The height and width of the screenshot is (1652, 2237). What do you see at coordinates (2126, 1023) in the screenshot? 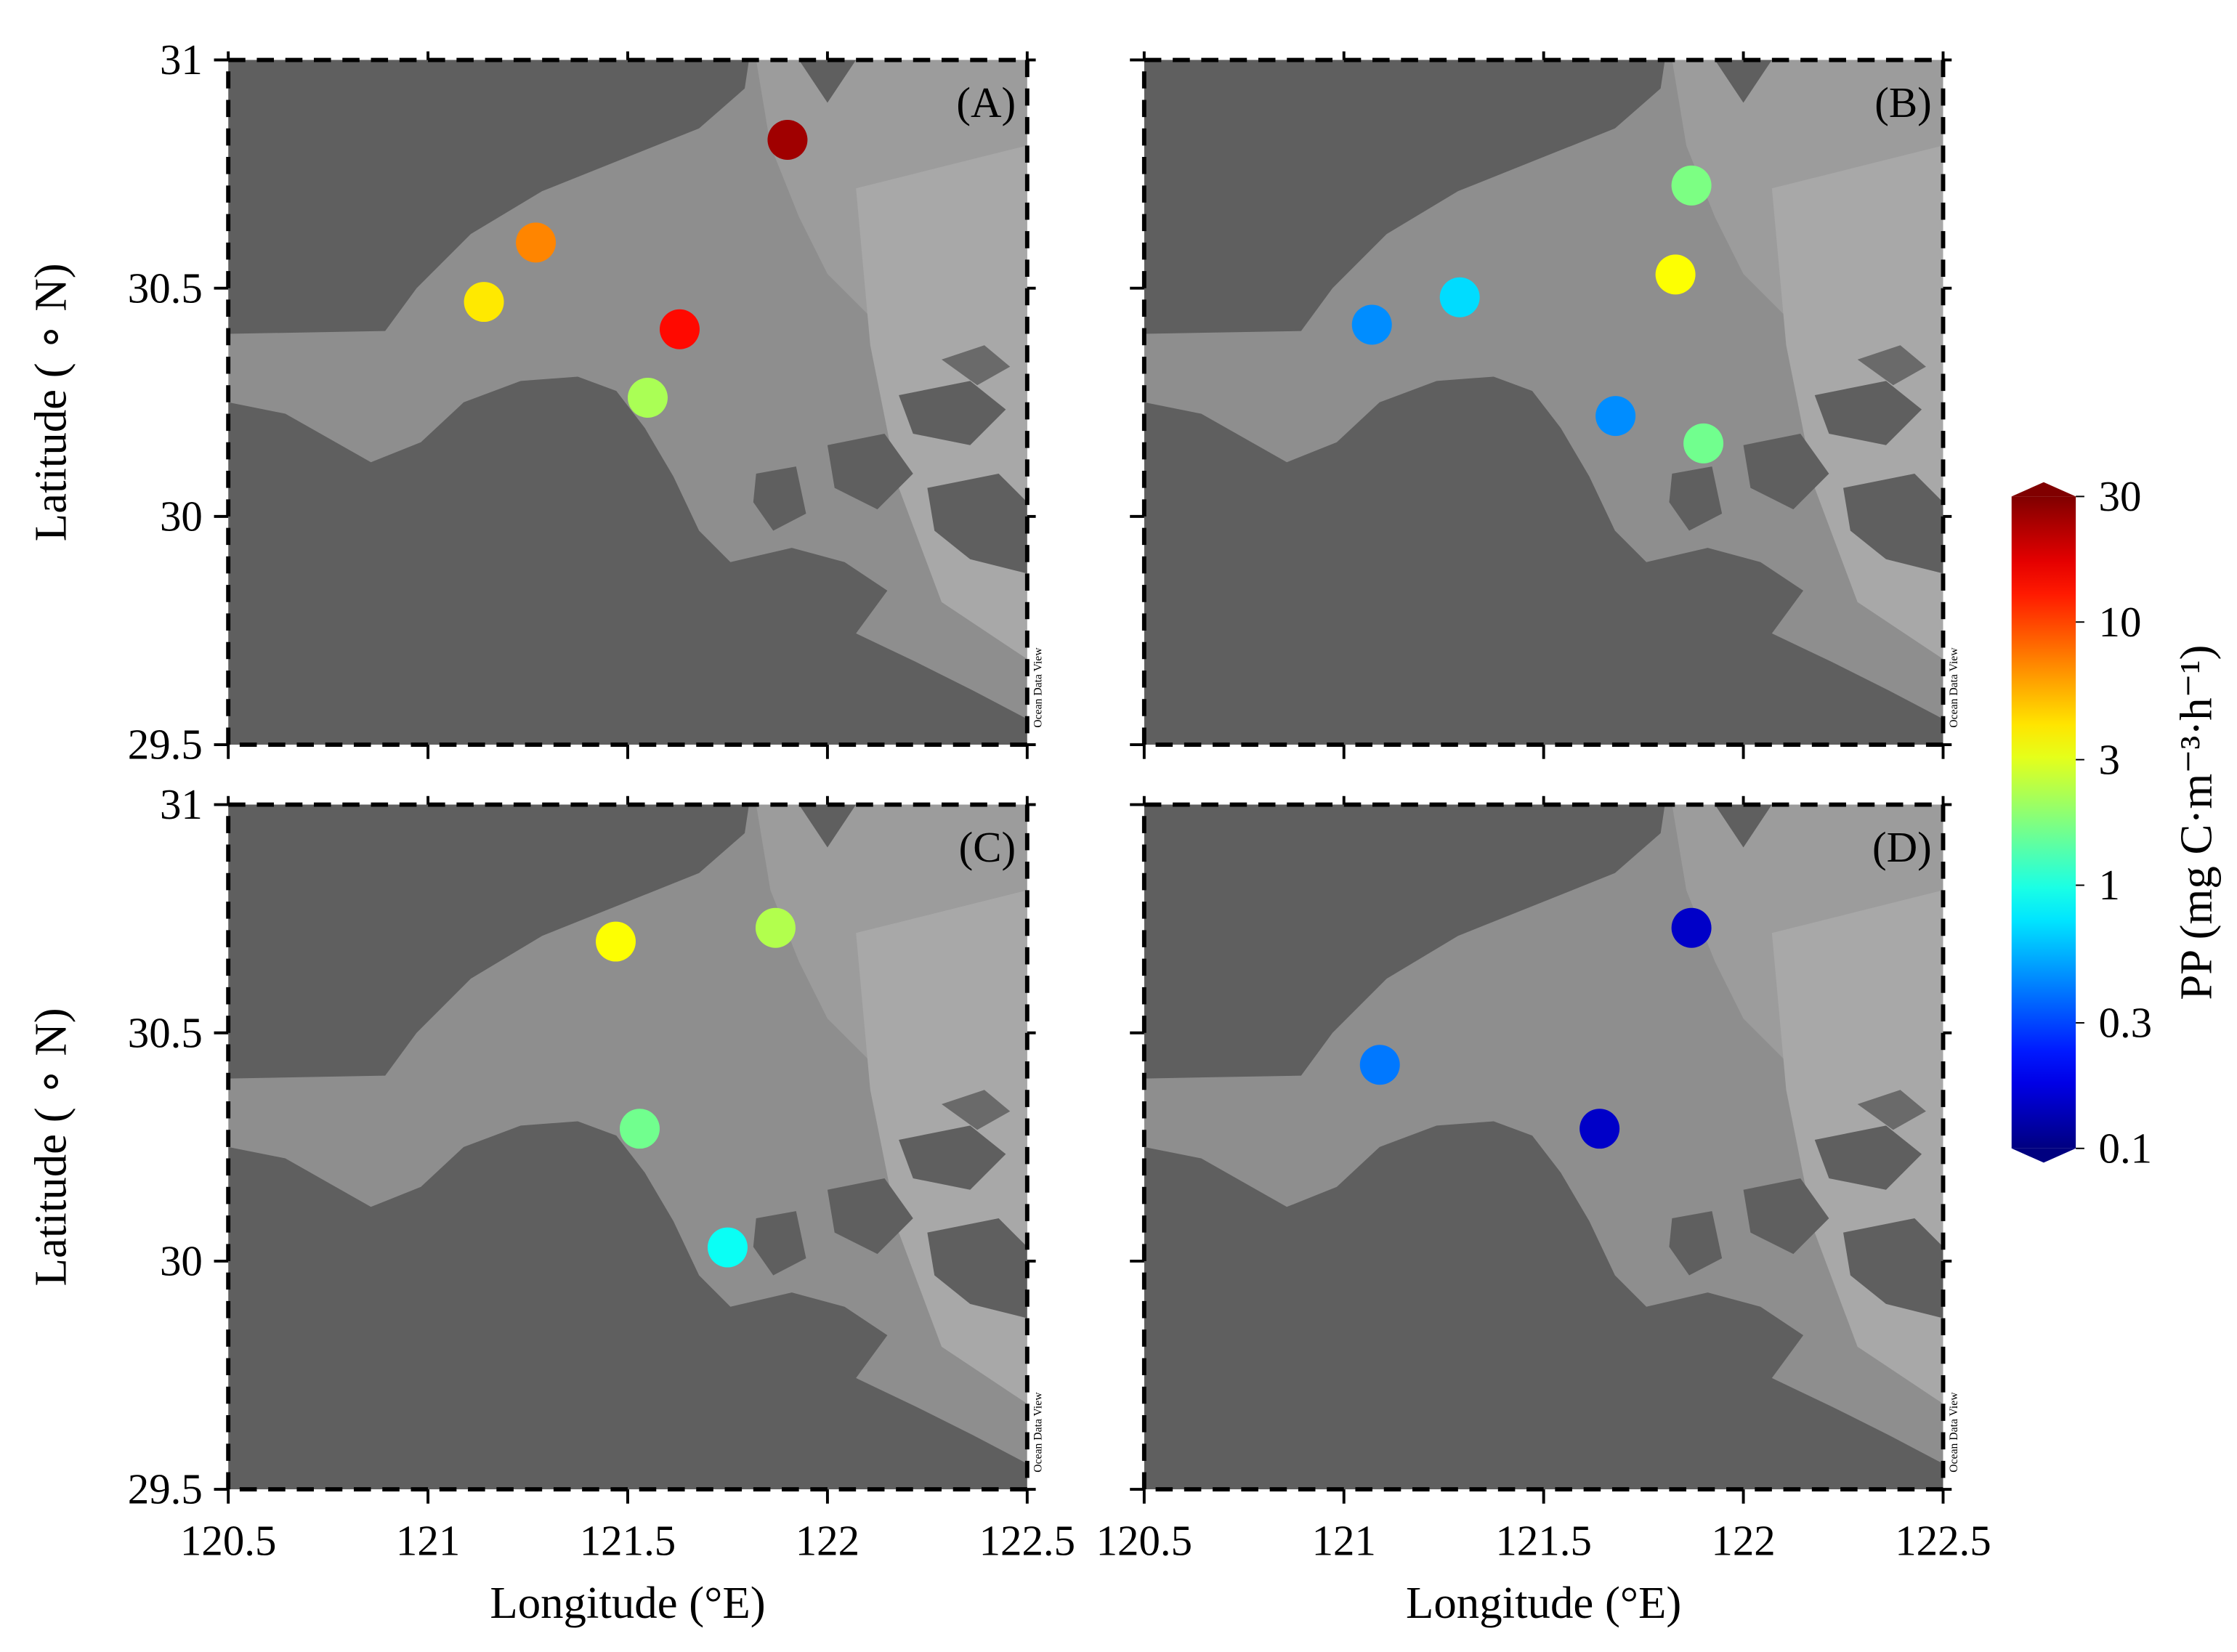
I see `colorbar-tick-label: 0.3` at bounding box center [2126, 1023].